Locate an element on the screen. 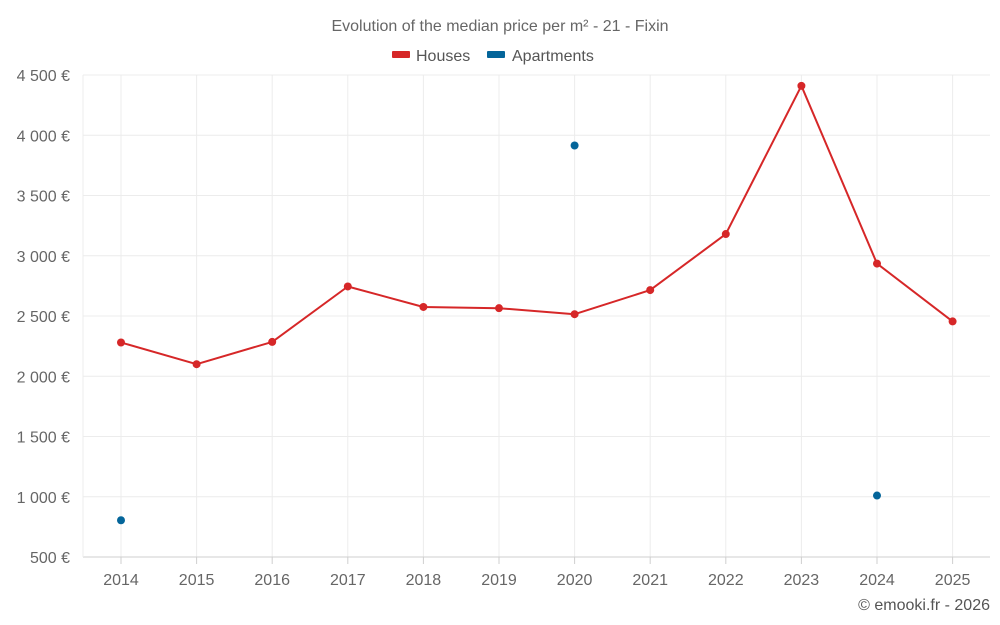 The width and height of the screenshot is (1000, 625). credit-text: © emooki.fr - 2026 is located at coordinates (924, 605).